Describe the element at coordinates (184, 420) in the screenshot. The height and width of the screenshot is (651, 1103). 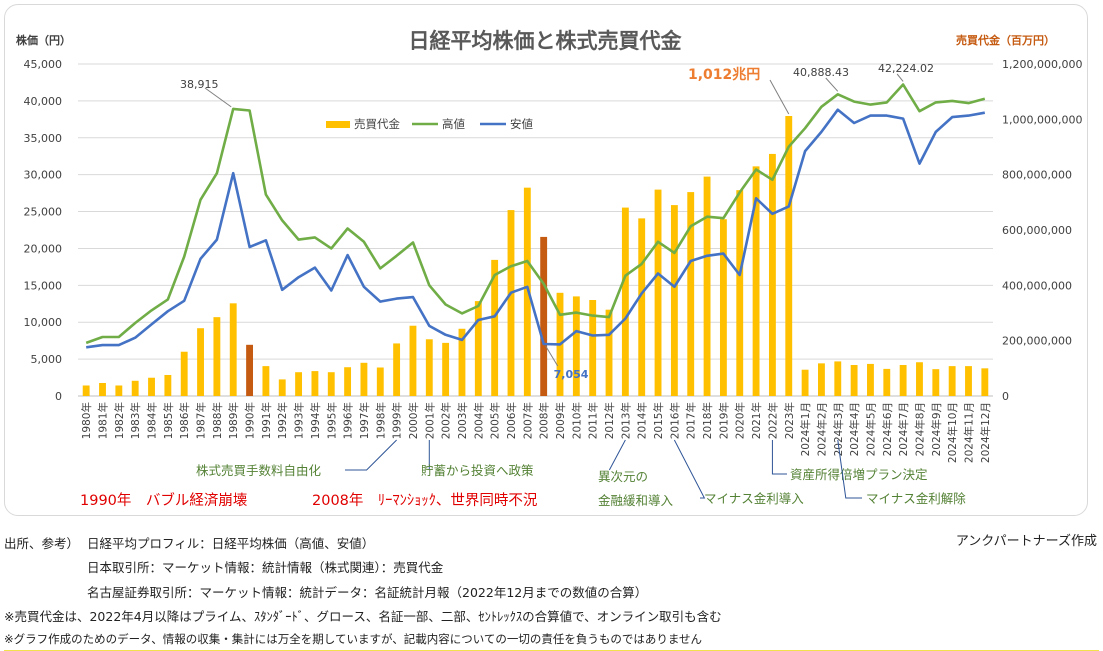
I see `x-tick-label: 1986年` at that location.